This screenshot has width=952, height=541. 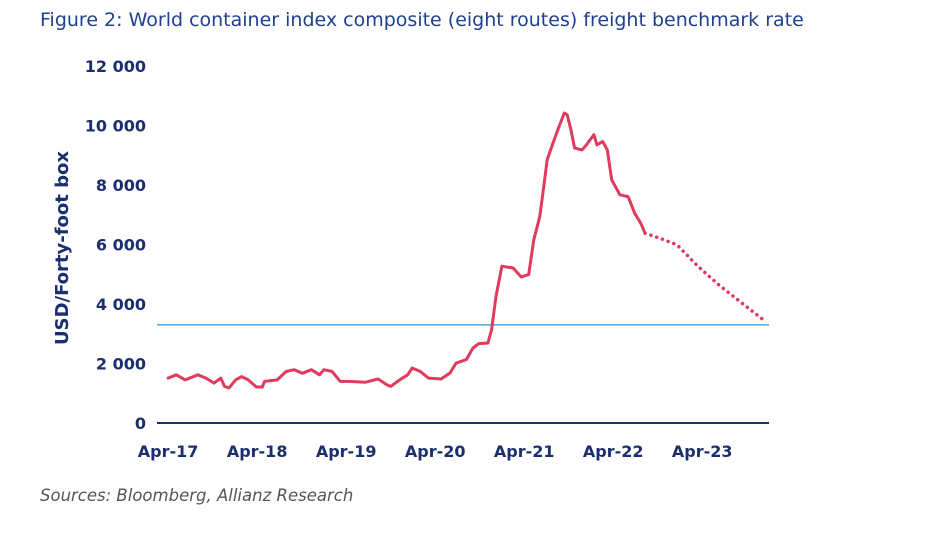 What do you see at coordinates (121, 245) in the screenshot?
I see `y-tick-label: 6 000` at bounding box center [121, 245].